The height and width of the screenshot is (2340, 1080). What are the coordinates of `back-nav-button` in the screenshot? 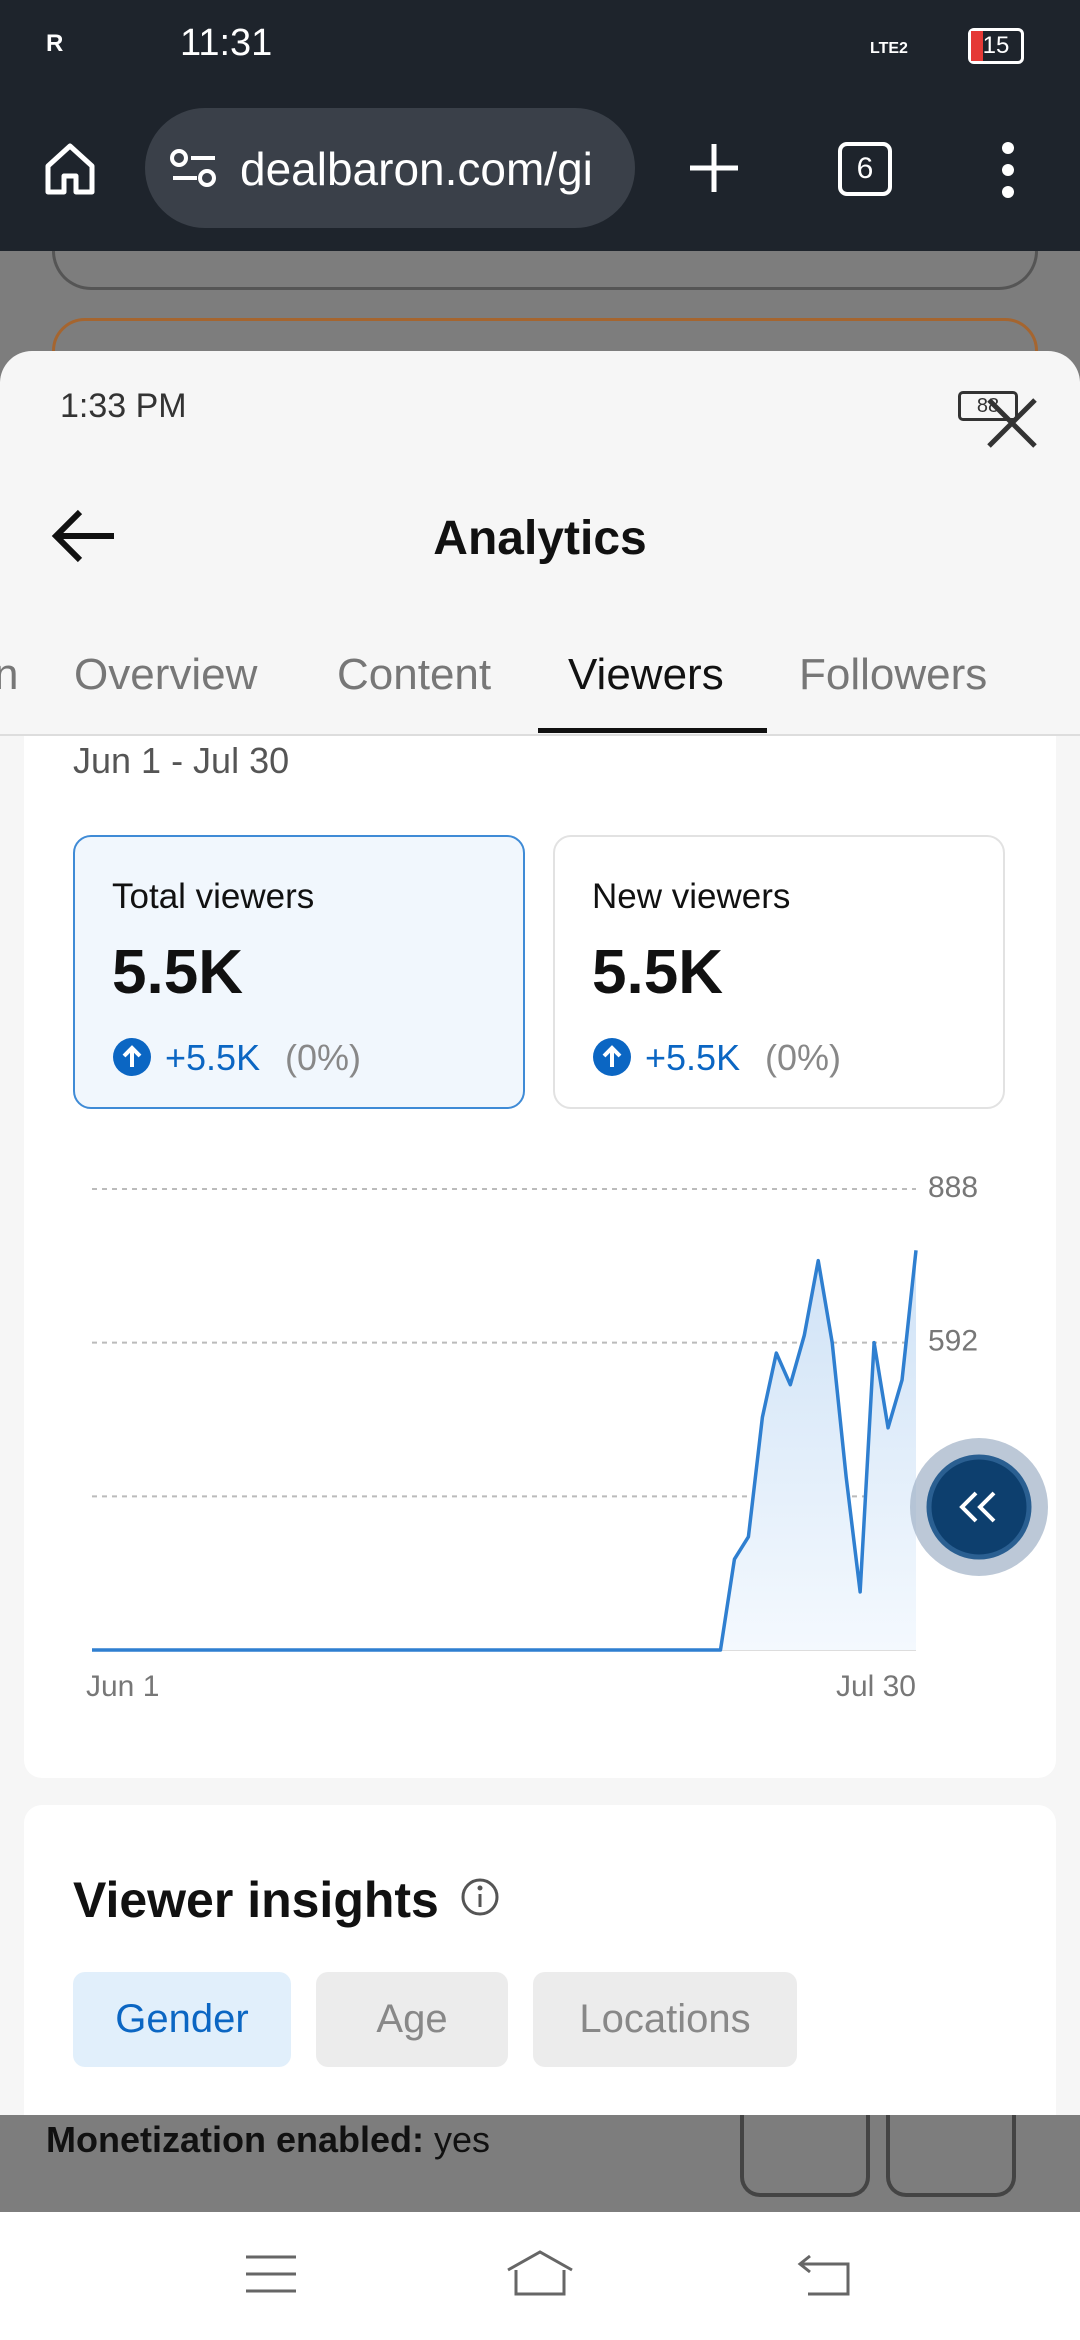 It's located at (824, 2275).